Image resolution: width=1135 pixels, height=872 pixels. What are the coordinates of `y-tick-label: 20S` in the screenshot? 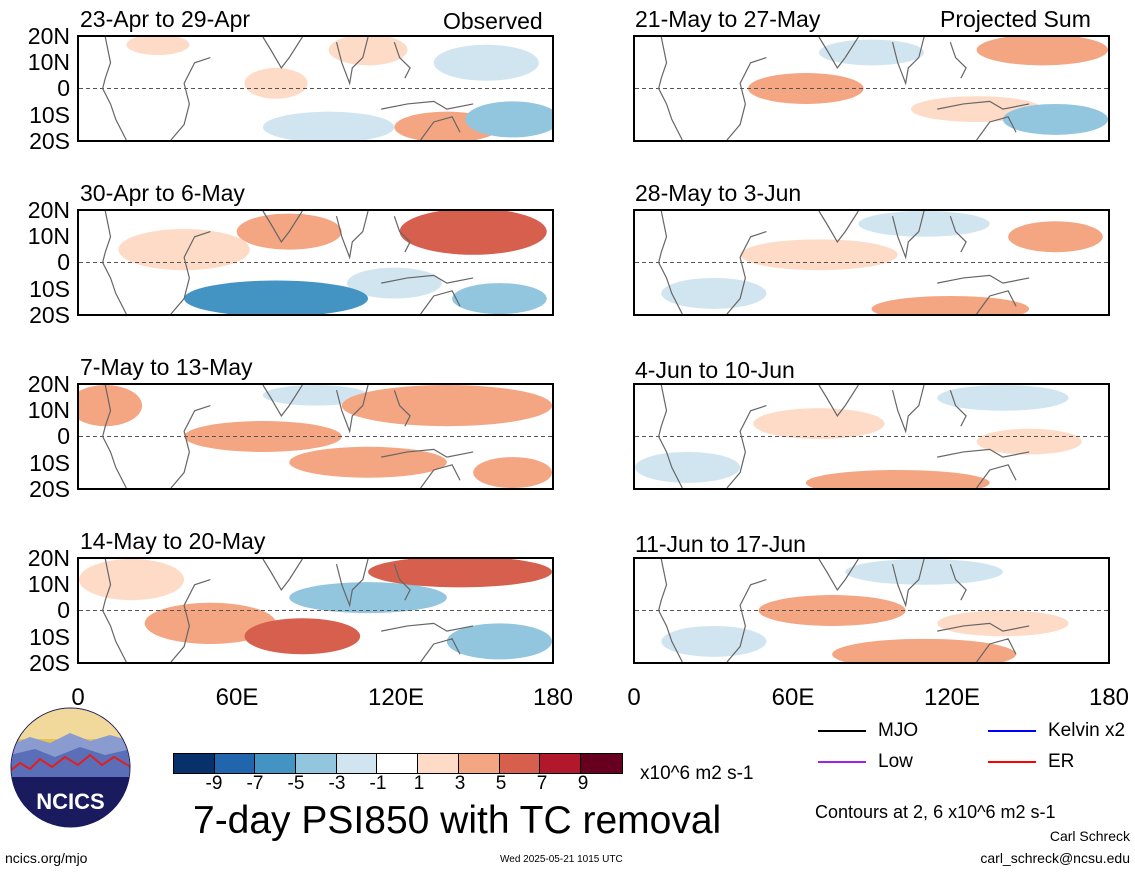 It's located at (49, 663).